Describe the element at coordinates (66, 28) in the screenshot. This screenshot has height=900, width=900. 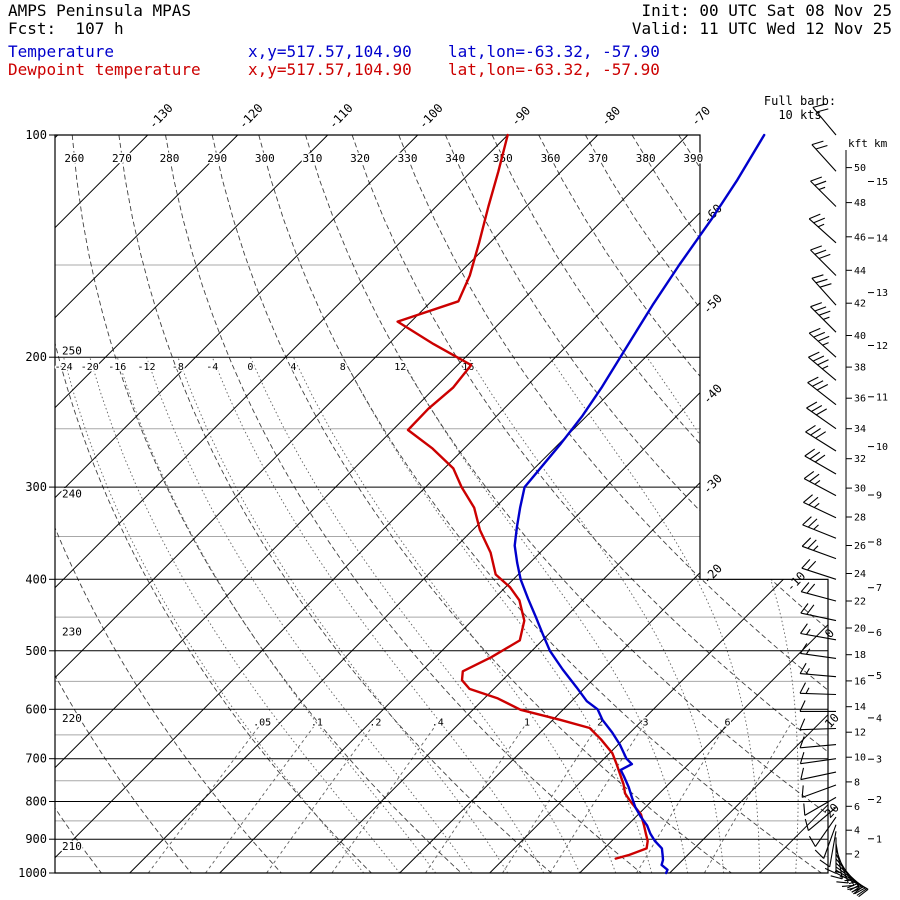
I see `forecast-hour: Fcst: 107 h` at that location.